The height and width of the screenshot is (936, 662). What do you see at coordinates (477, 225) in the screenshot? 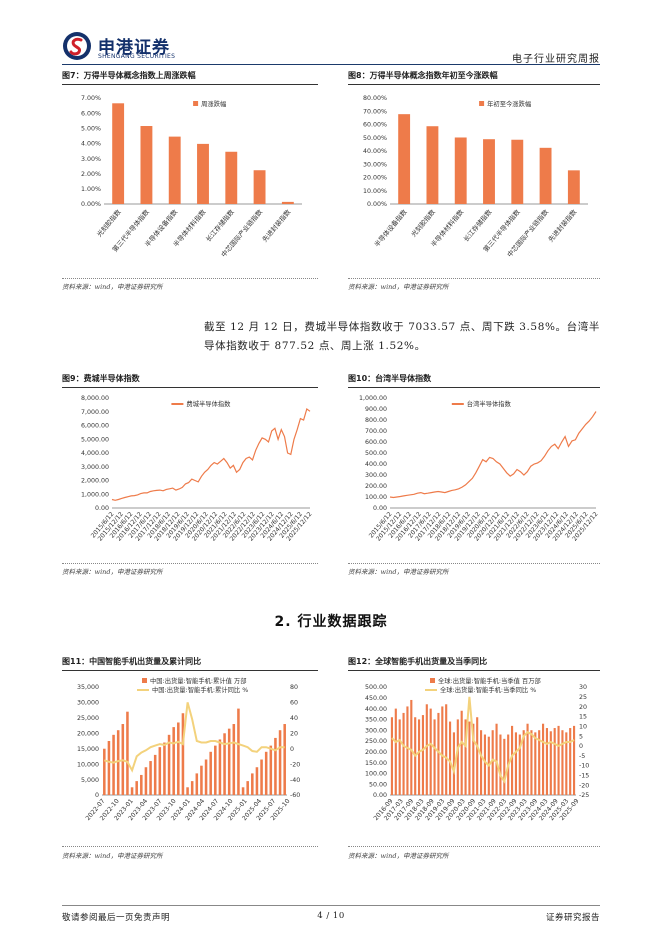
I see `fig8-category-label: 长江存储指数` at bounding box center [477, 225].